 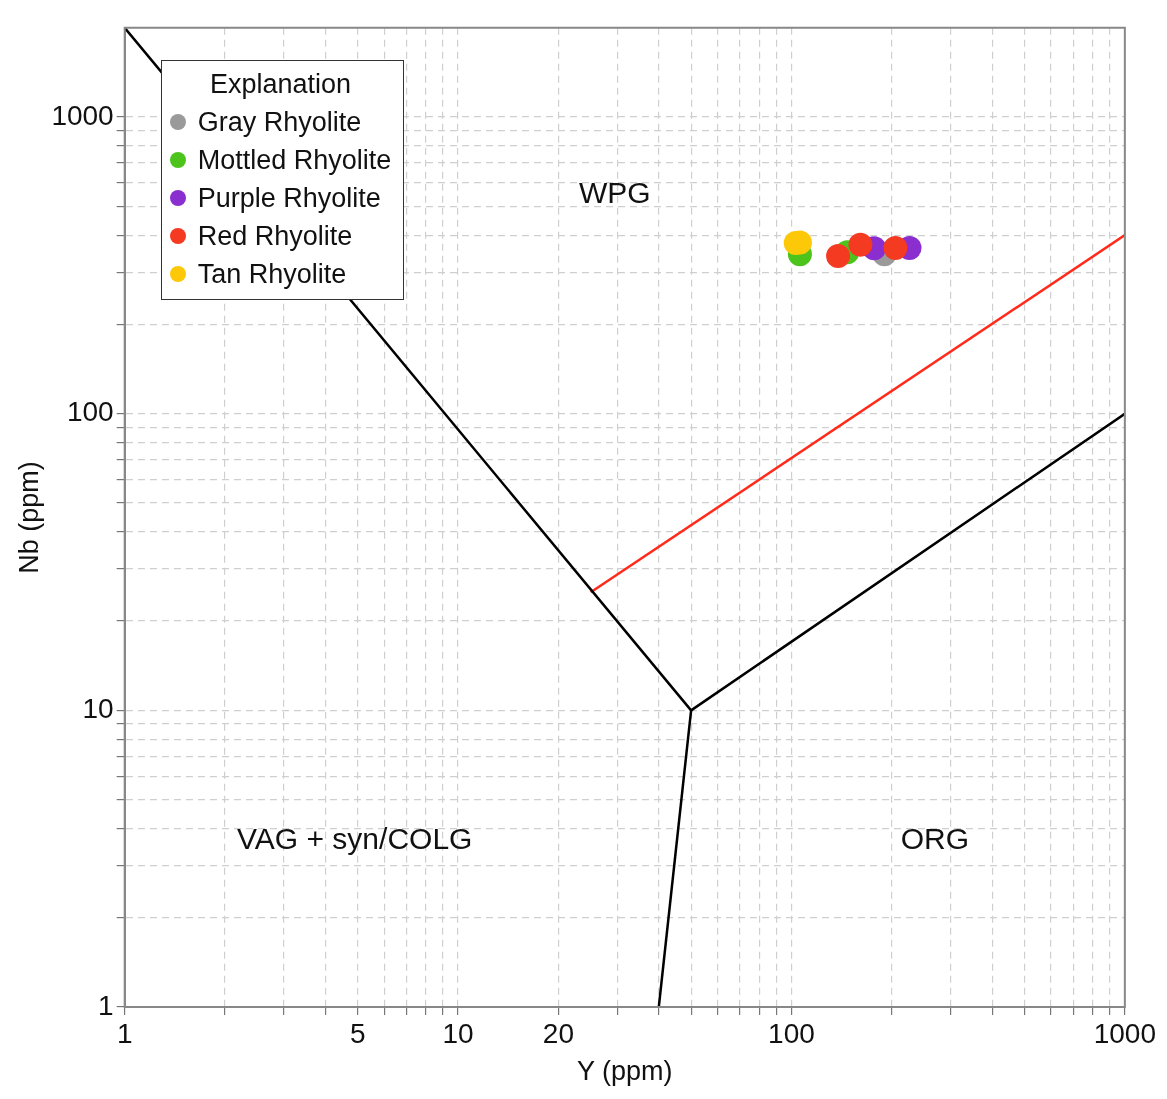 I want to click on y-tick-label: 10, so click(x=98, y=709).